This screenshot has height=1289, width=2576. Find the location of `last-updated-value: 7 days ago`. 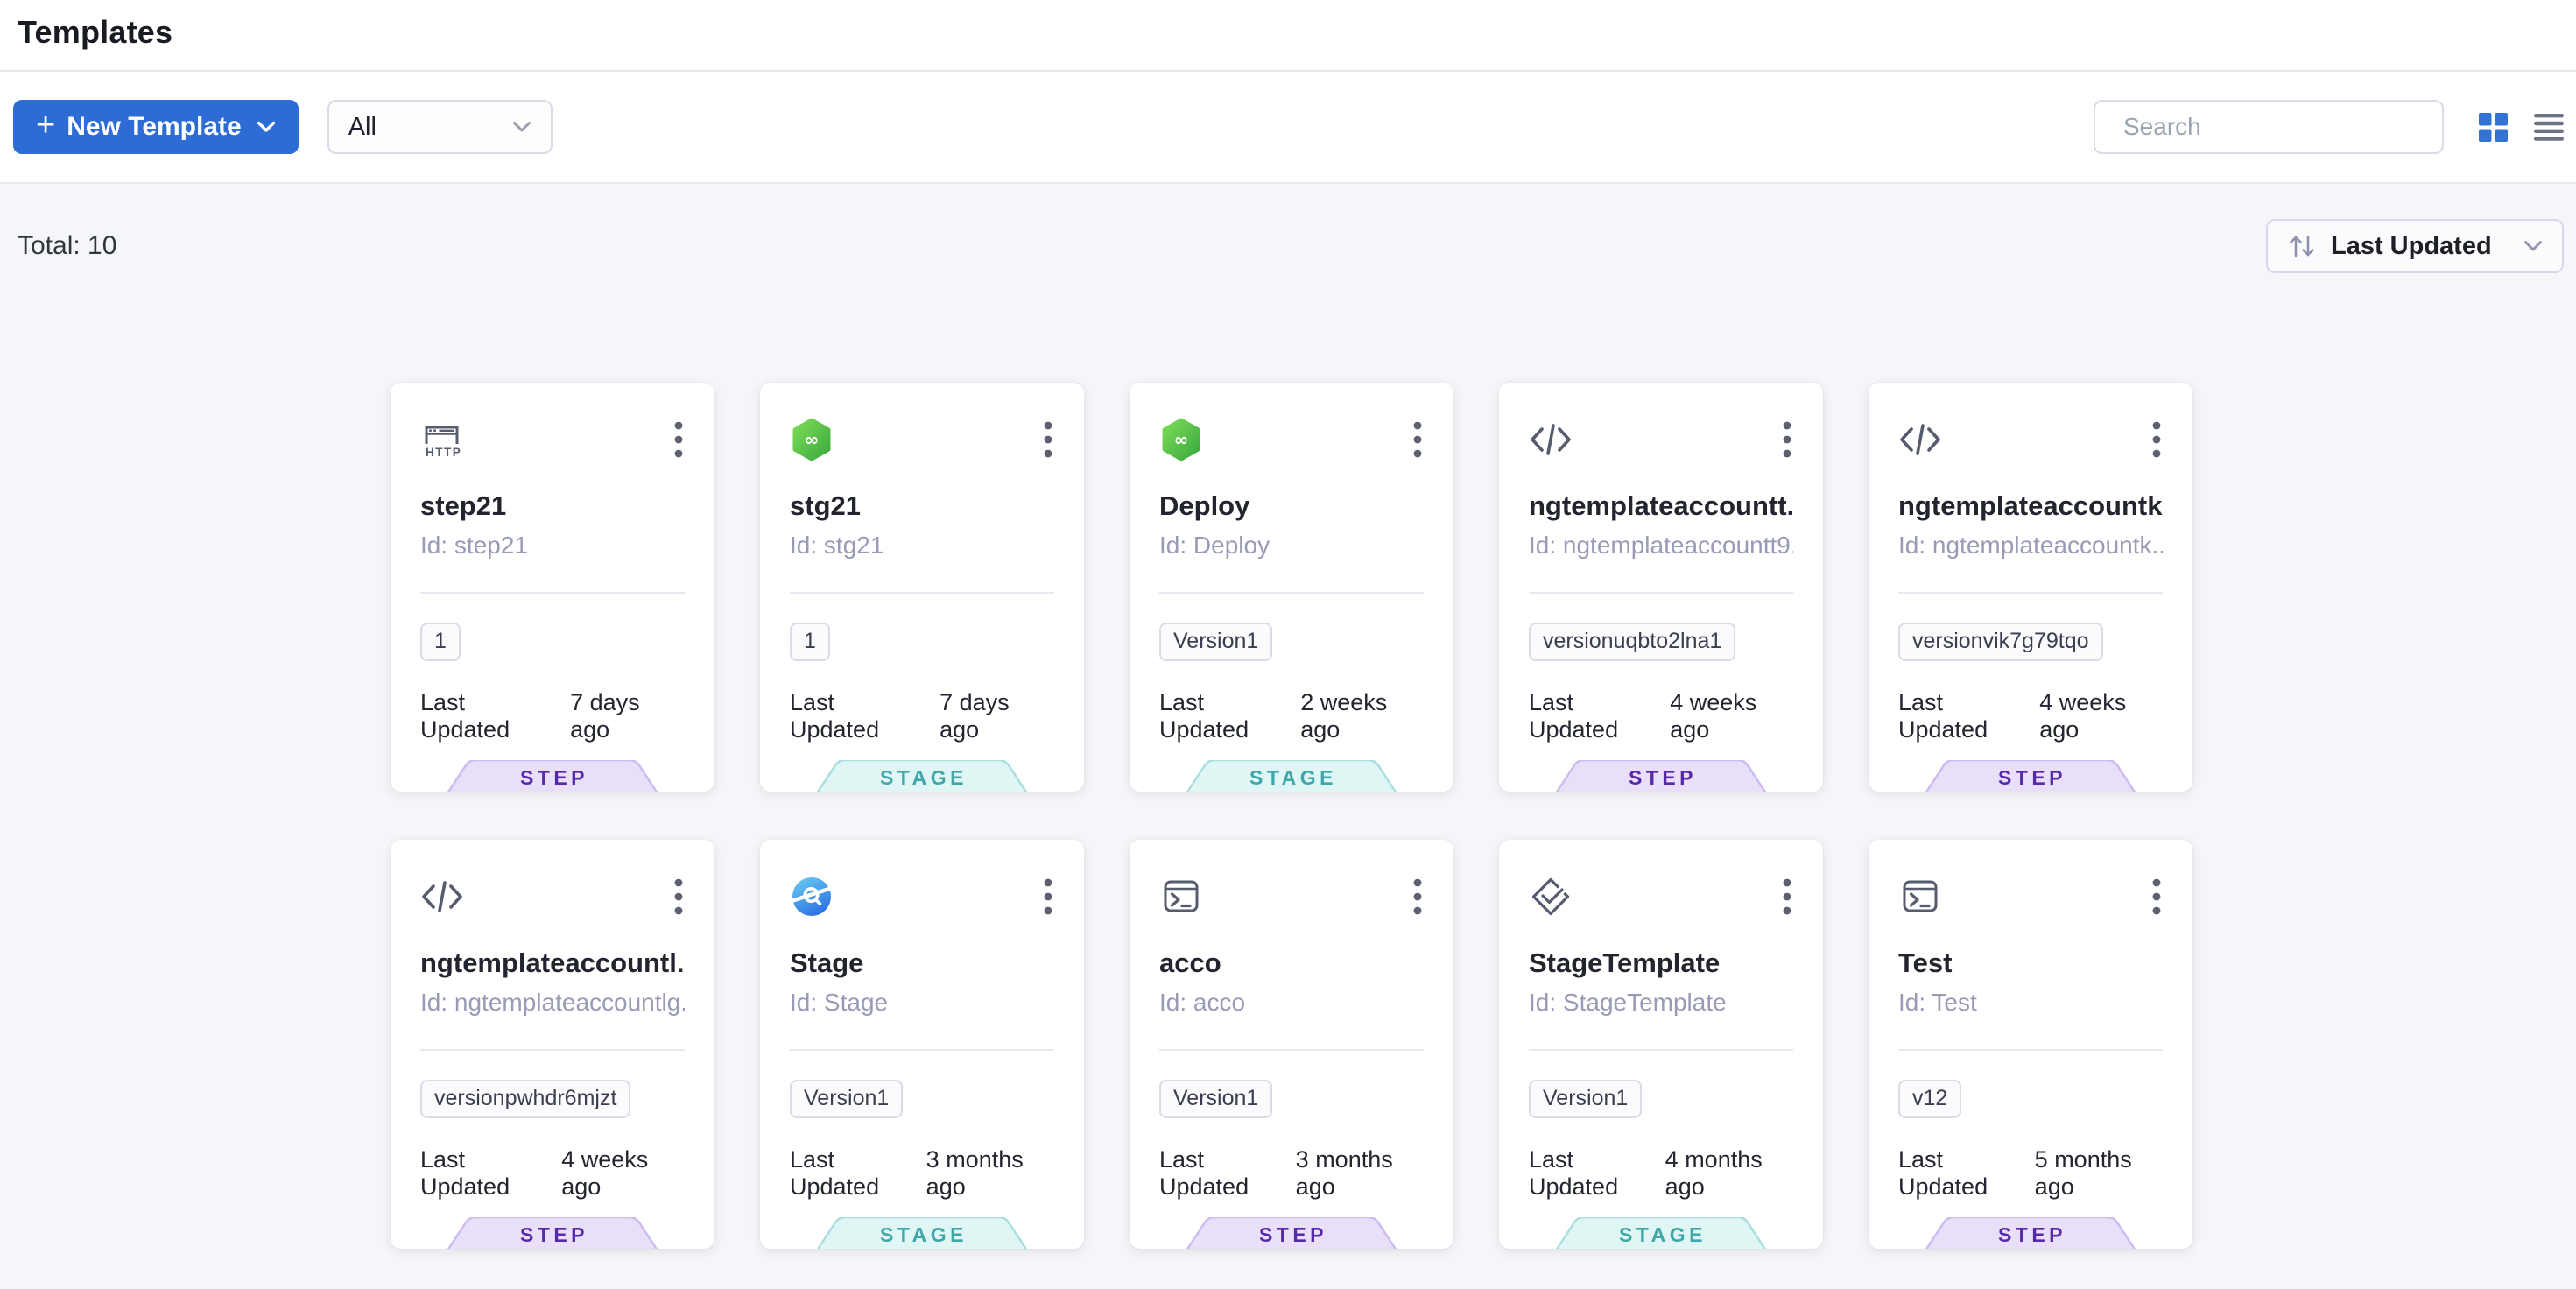

last-updated-value: 7 days ago is located at coordinates (605, 716).